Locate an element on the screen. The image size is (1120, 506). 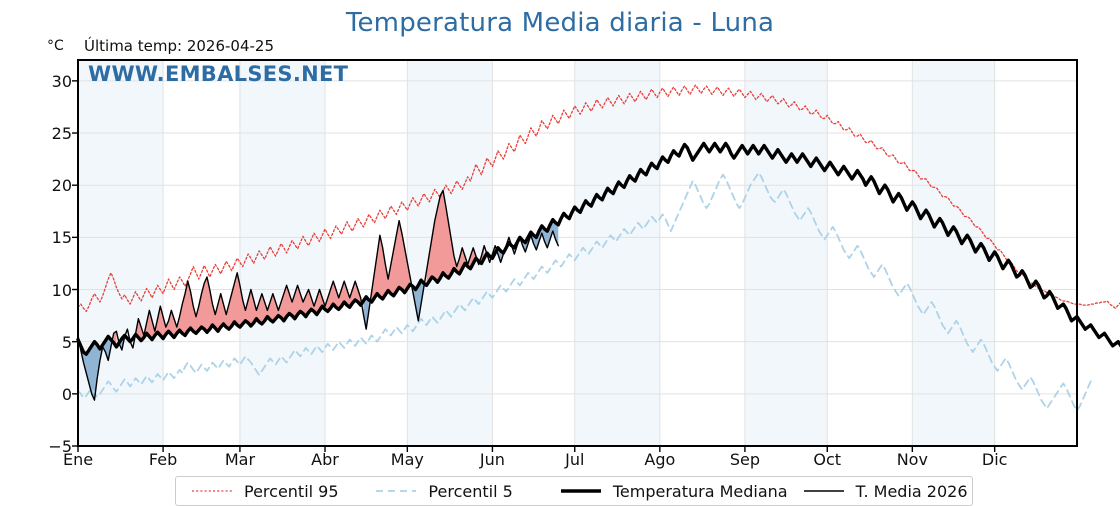
y-tick-label: −5 is located at coordinates (60, 446).